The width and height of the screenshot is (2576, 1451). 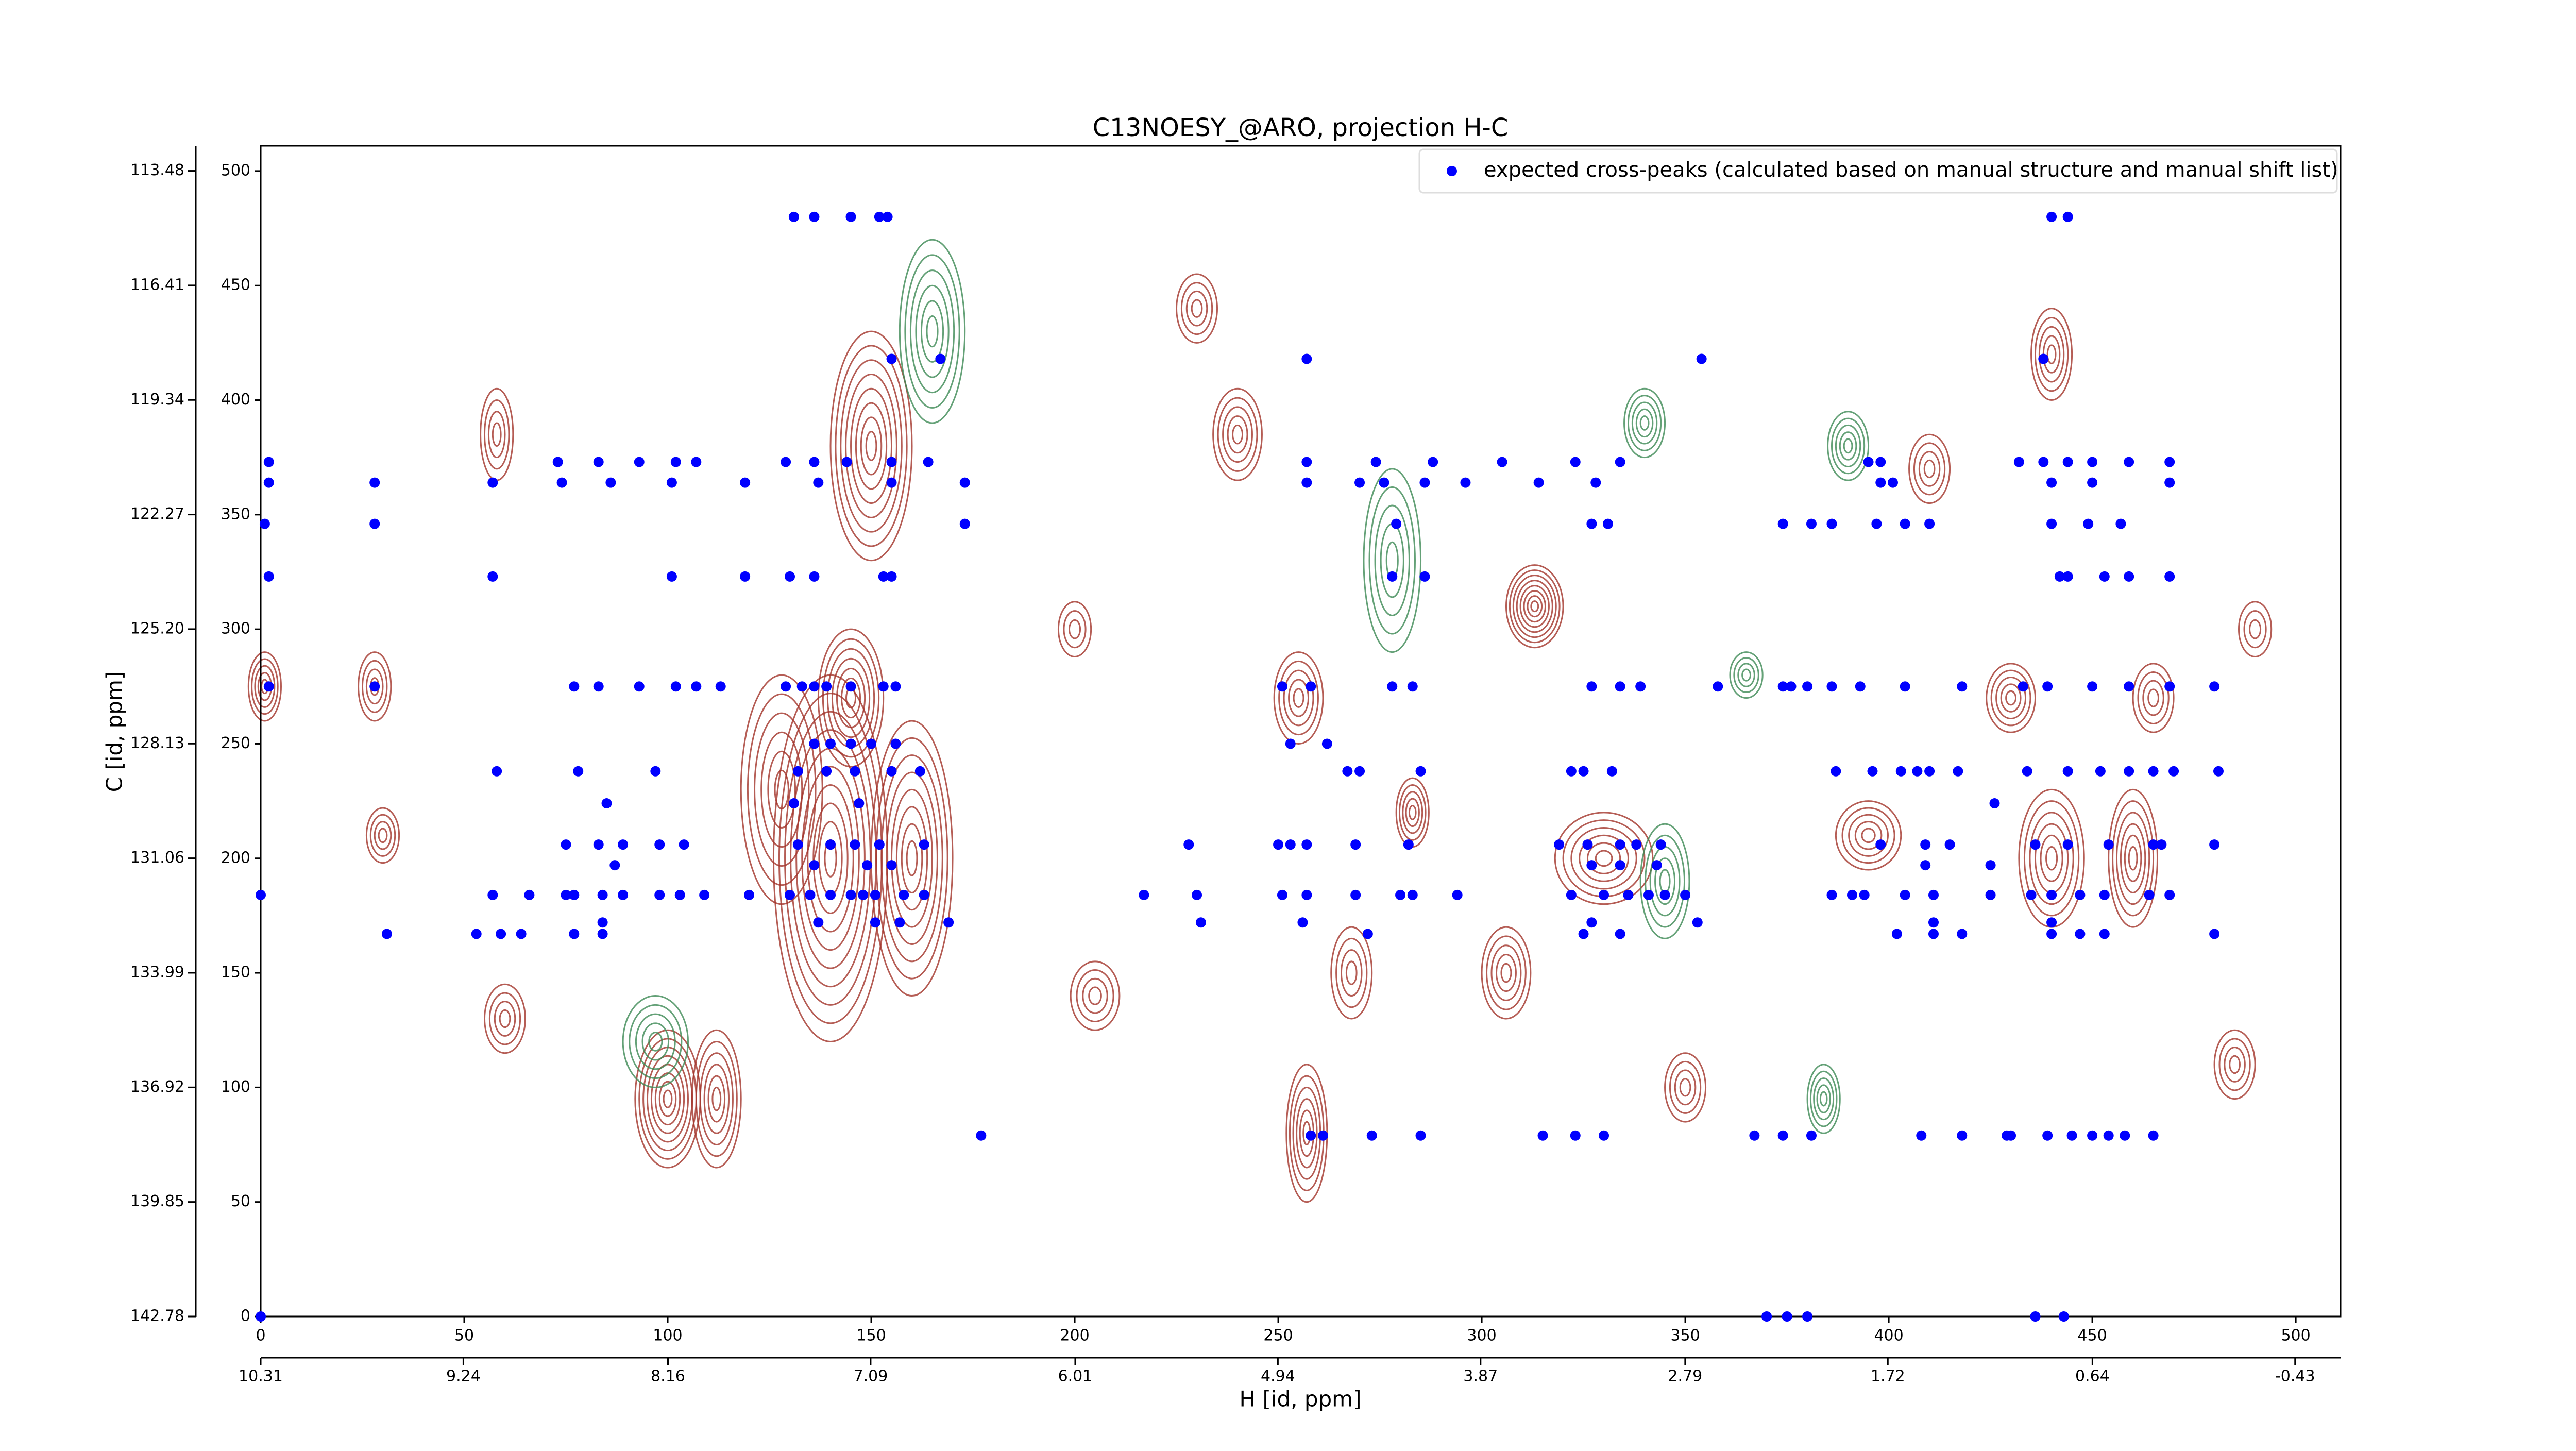 What do you see at coordinates (260, 1336) in the screenshot?
I see `x-tick-label: 0` at bounding box center [260, 1336].